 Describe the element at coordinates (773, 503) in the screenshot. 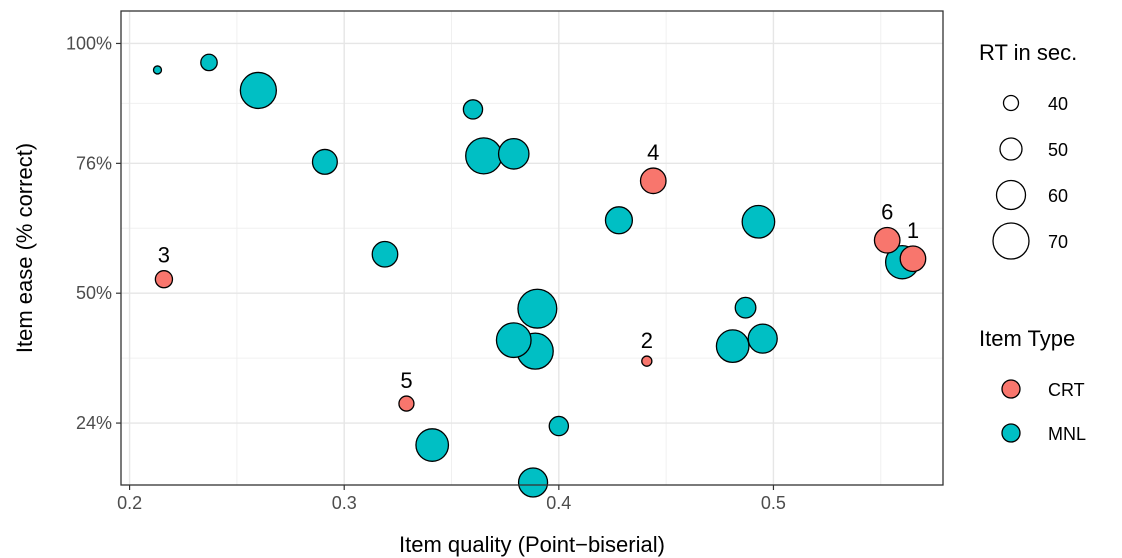

I see `x-tick-label: 0.5` at that location.